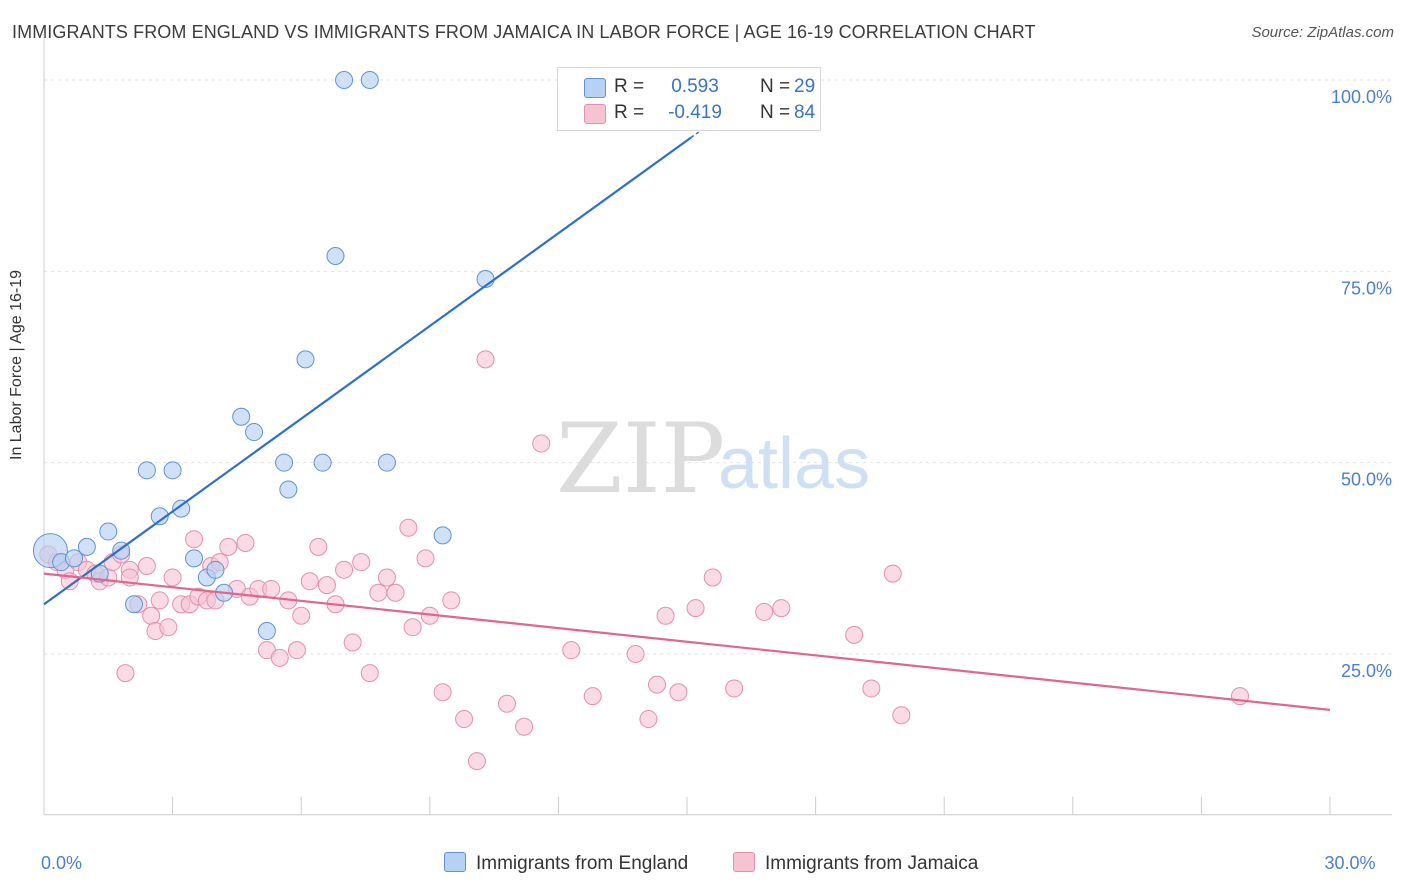 The width and height of the screenshot is (1406, 892). What do you see at coordinates (61, 863) in the screenshot?
I see `x-tick-label: 0.0%` at bounding box center [61, 863].